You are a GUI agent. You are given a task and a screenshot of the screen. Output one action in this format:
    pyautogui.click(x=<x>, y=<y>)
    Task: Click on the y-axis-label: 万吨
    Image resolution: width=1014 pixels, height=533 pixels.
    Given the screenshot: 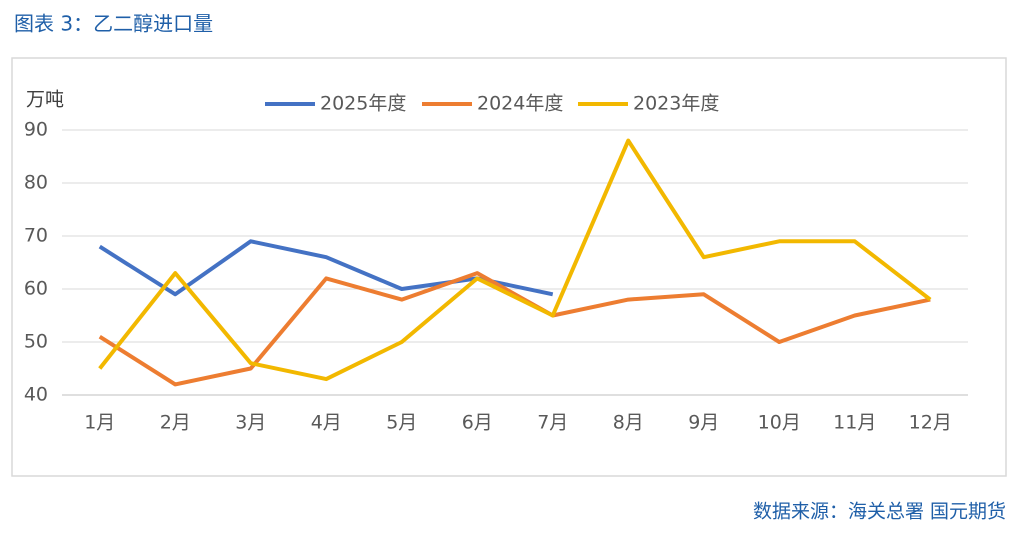 What is the action you would take?
    pyautogui.click(x=45, y=100)
    